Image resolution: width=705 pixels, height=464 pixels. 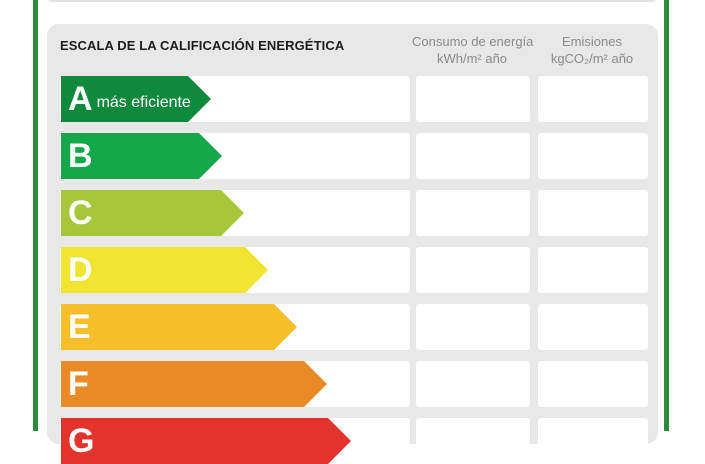 What do you see at coordinates (80, 270) in the screenshot?
I see `rating-letter: D` at bounding box center [80, 270].